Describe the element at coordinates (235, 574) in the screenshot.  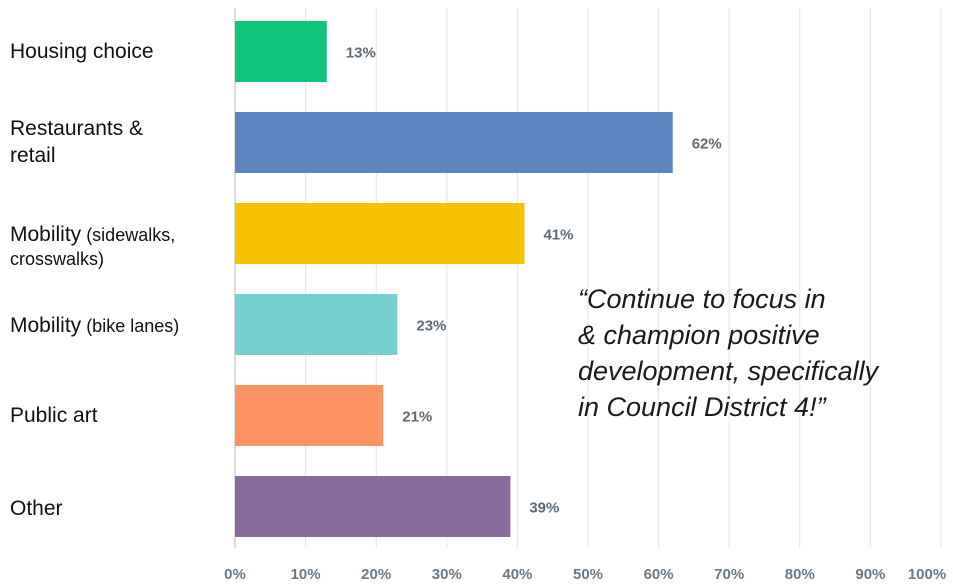
I see `x-tick-label: 0%` at that location.